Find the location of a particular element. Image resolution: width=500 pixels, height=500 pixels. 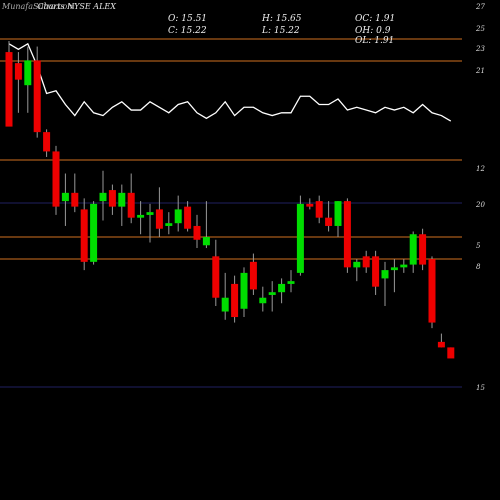

axis-label-8: 15 is located at coordinates (480, 388).